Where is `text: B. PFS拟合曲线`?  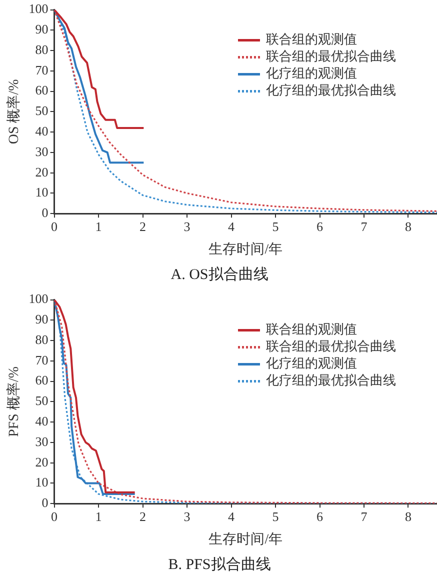
text: B. PFS拟合曲线 is located at coordinates (219, 564).